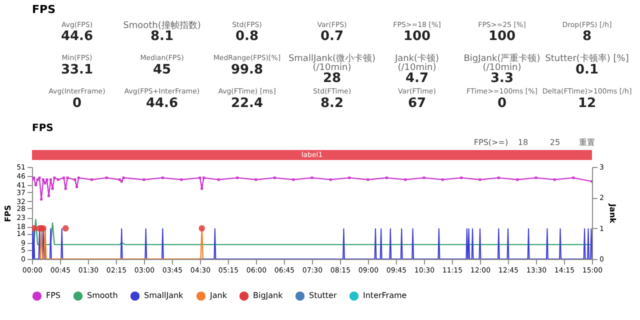  I want to click on data-label: 8.2, so click(332, 103).